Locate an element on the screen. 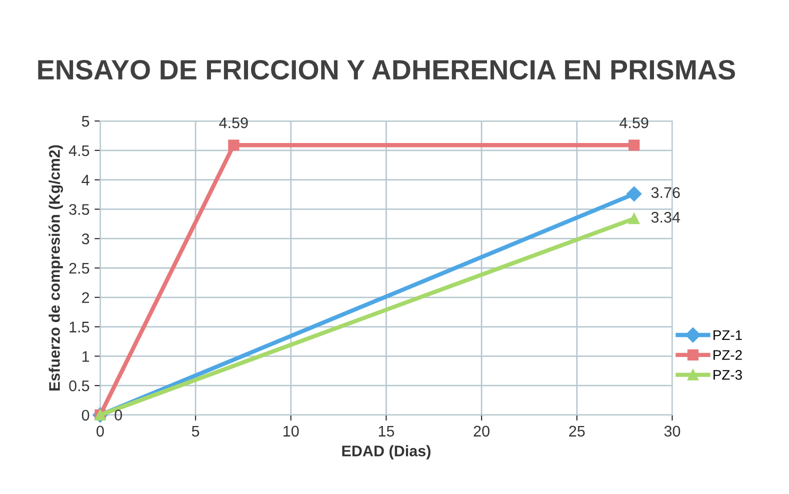  x-tick-label: 25 is located at coordinates (577, 431).